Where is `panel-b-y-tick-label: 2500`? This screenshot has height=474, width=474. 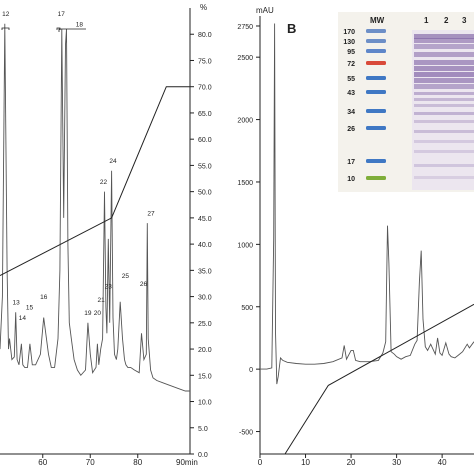
panel-b-y-tick-label: 2500 is located at coordinates (245, 58).